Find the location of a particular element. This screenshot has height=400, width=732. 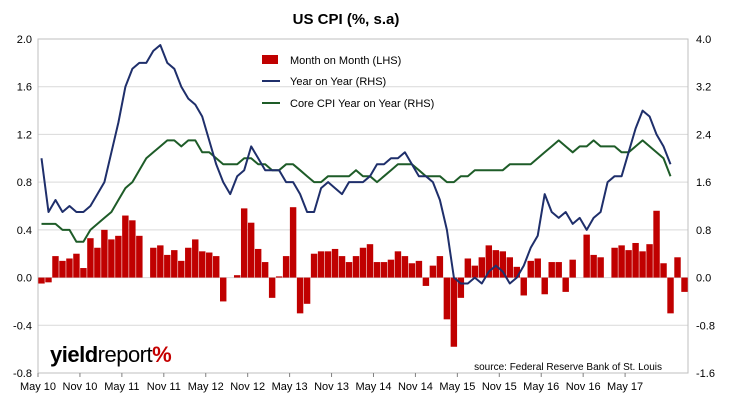

x-tick-label: May 15 is located at coordinates (457, 387).